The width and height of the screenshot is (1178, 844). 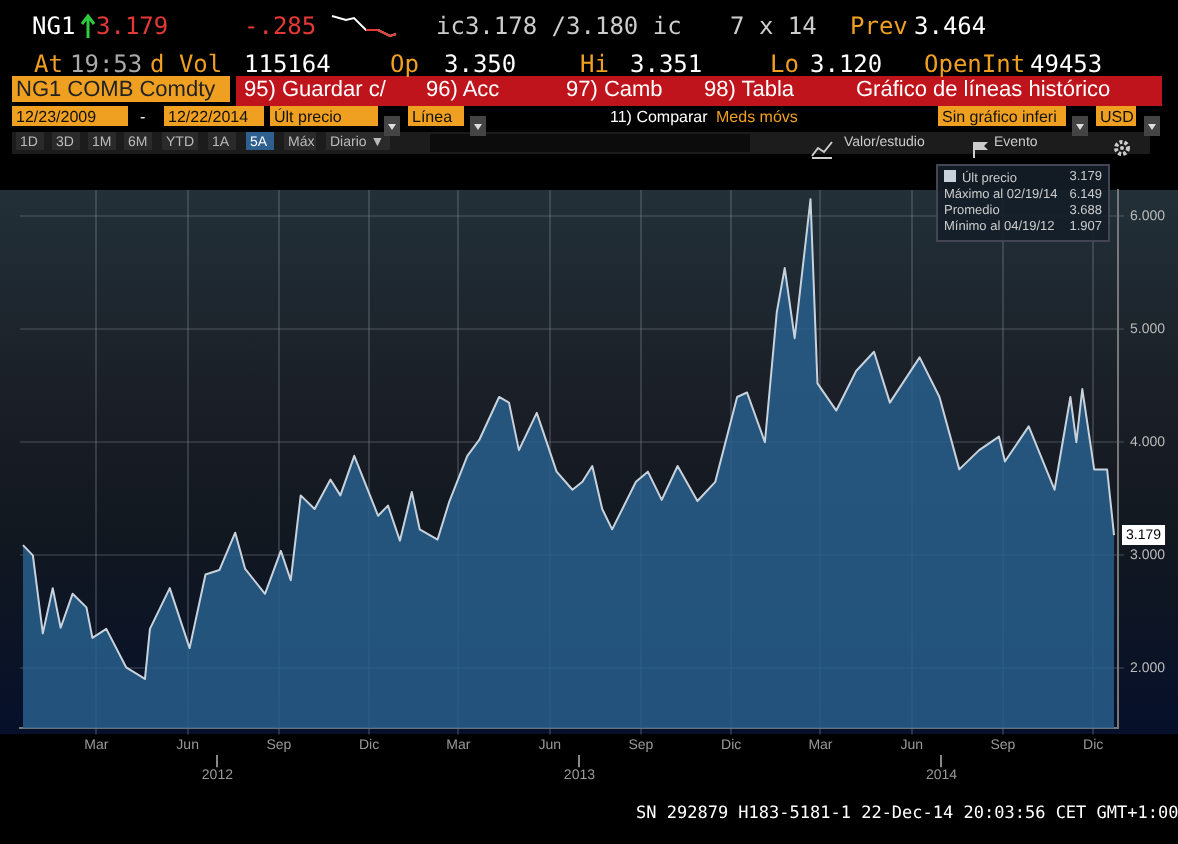 I want to click on text: NG1 COMB Comdty, so click(x=116, y=90).